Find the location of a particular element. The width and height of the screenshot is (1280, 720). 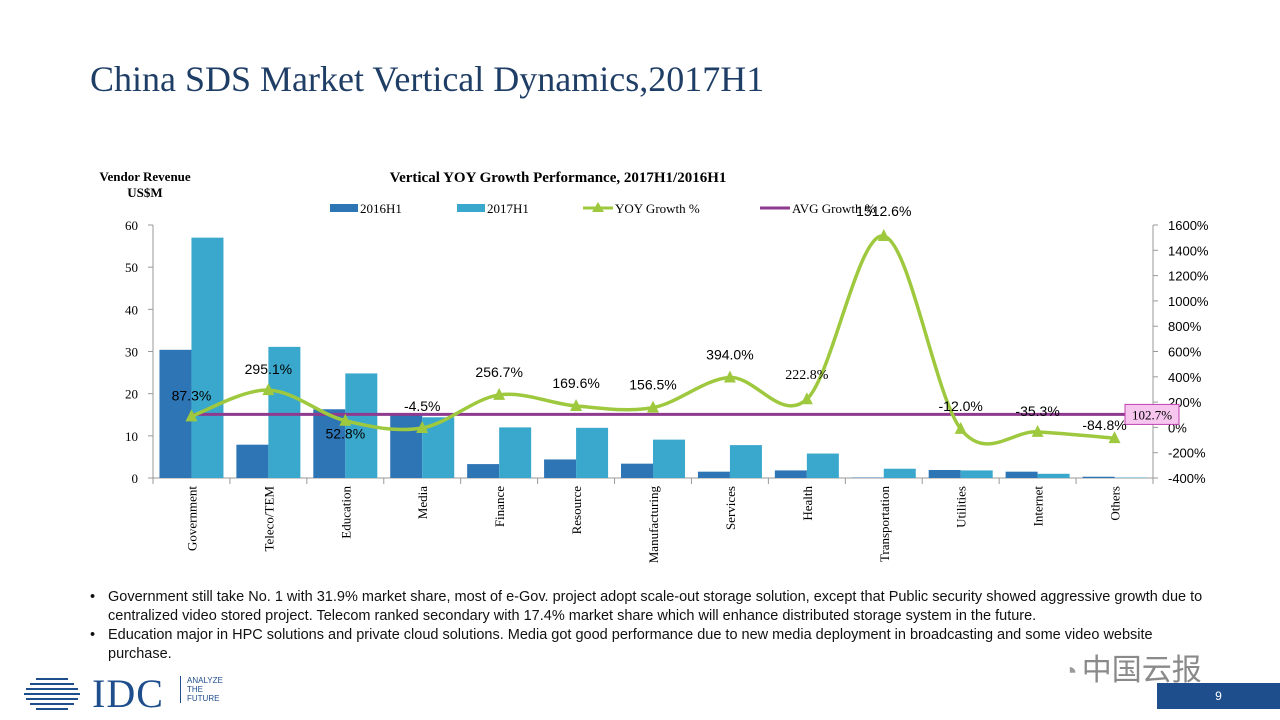

x-tick-label: Teleco/TEM is located at coordinates (268, 519).